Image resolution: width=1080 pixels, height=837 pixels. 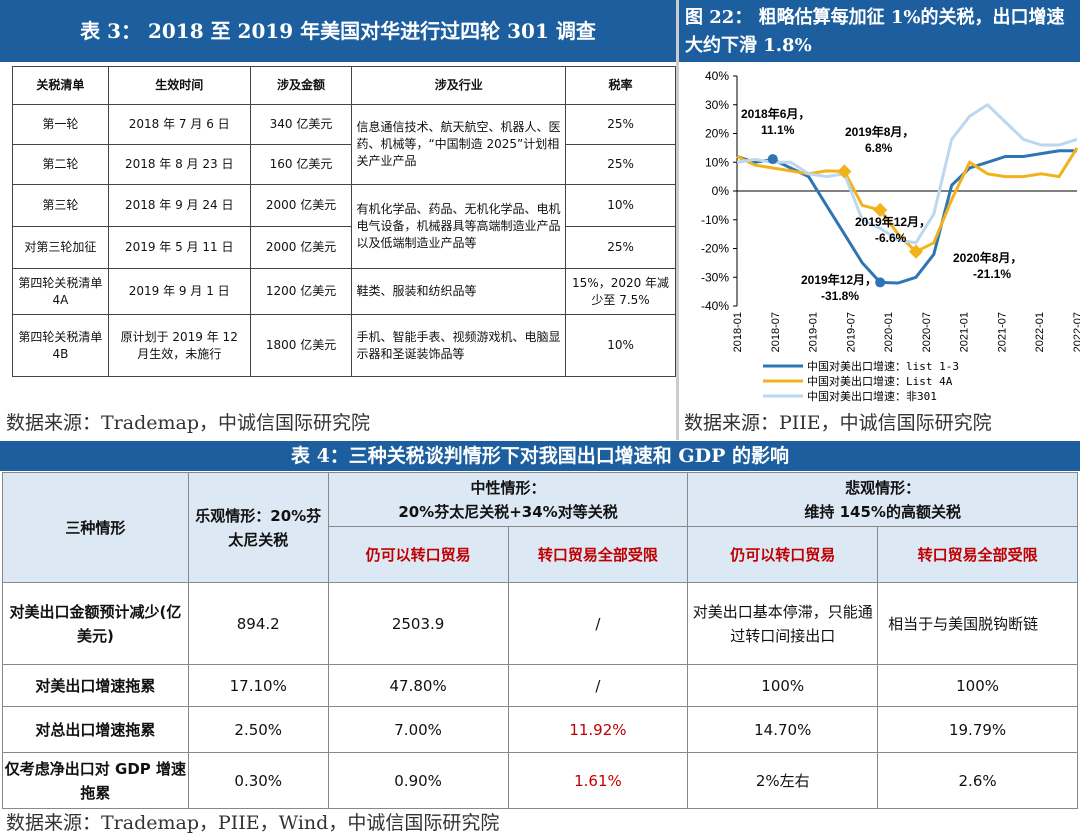 I want to click on annotation: 11.1%, so click(x=778, y=130).